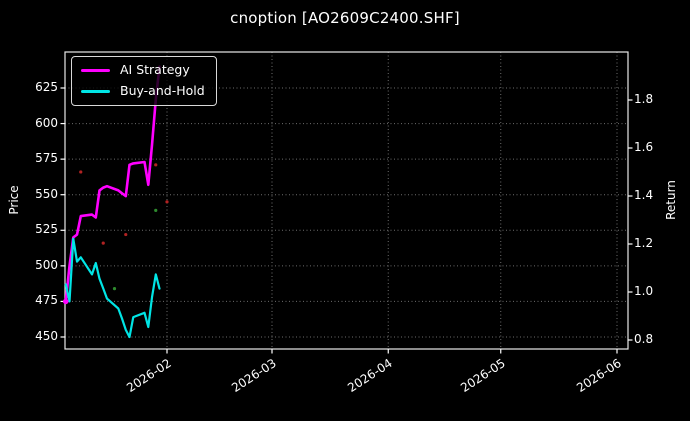  I want to click on price-tick-label: 550, so click(46, 193).